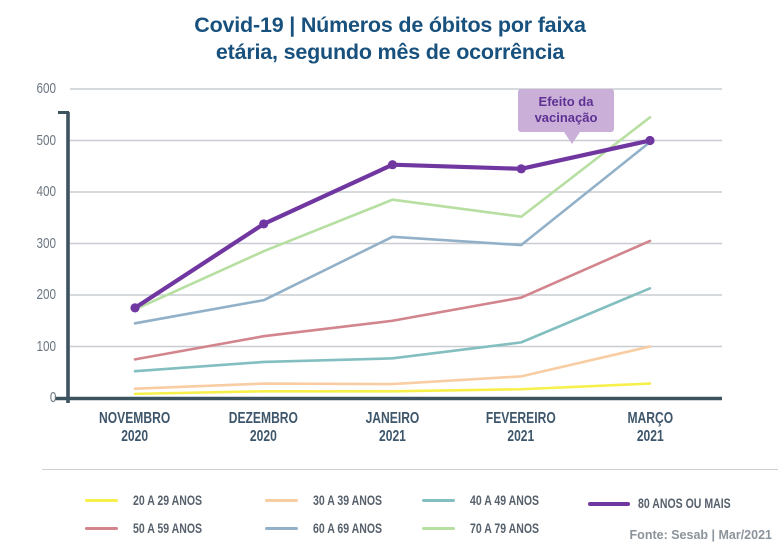 Image resolution: width=780 pixels, height=552 pixels. What do you see at coordinates (46, 191) in the screenshot?
I see `y-axis-tick-value: 400` at bounding box center [46, 191].